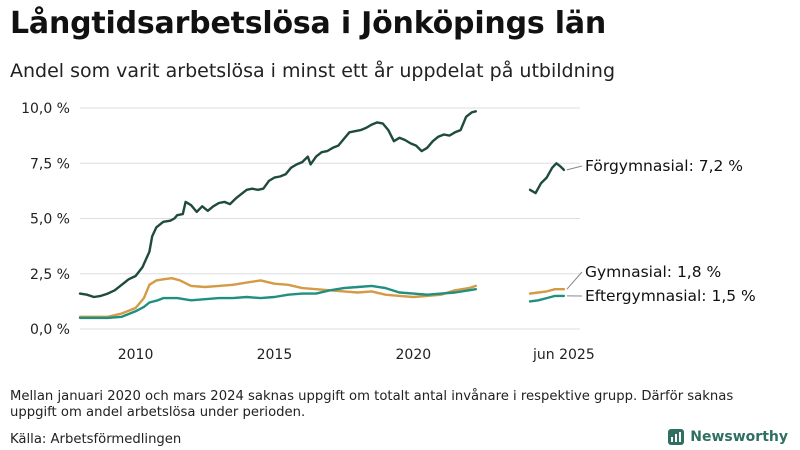  Describe the element at coordinates (547, 178) in the screenshot. I see `series-line-förgymnasial` at that location.